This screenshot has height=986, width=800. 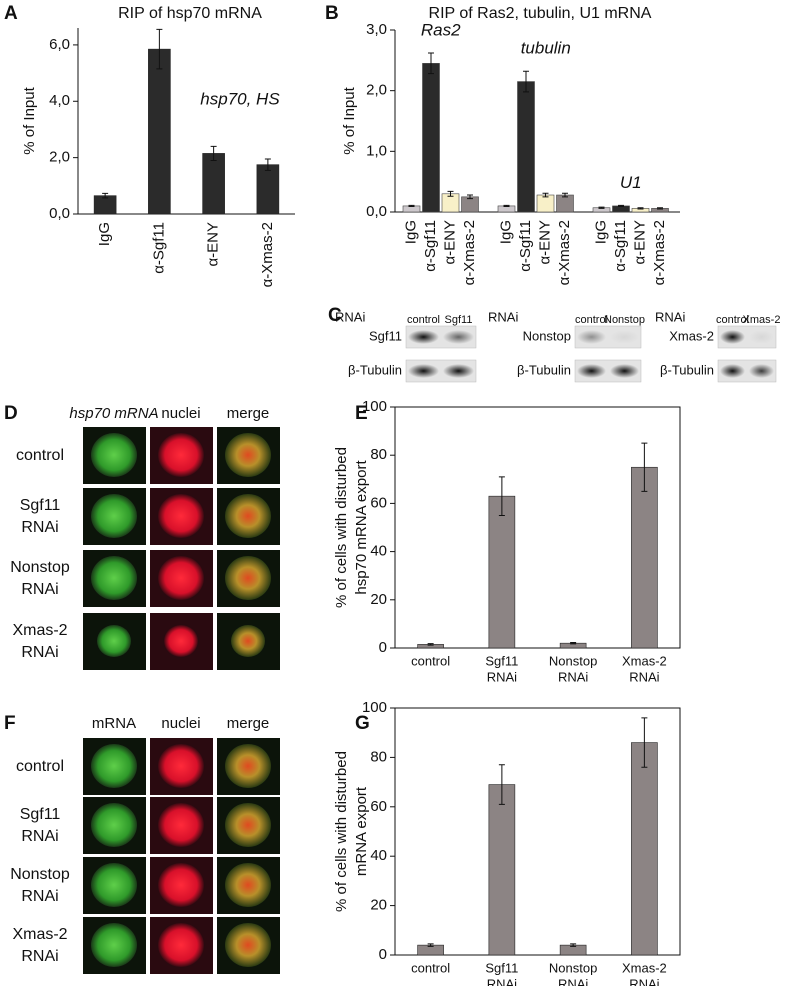 I want to click on plot-frame, so click(x=537, y=831).